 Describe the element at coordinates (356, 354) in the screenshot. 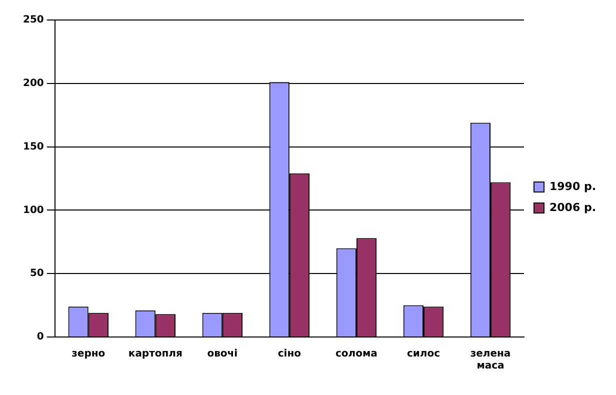

I see `x-tick-label: солома` at that location.